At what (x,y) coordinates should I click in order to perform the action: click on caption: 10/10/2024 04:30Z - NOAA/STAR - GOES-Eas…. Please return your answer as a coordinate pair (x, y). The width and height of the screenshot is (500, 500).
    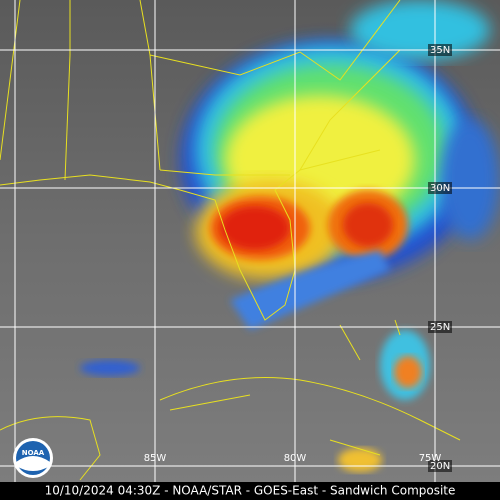
    Looking at the image, I should click on (250, 491).